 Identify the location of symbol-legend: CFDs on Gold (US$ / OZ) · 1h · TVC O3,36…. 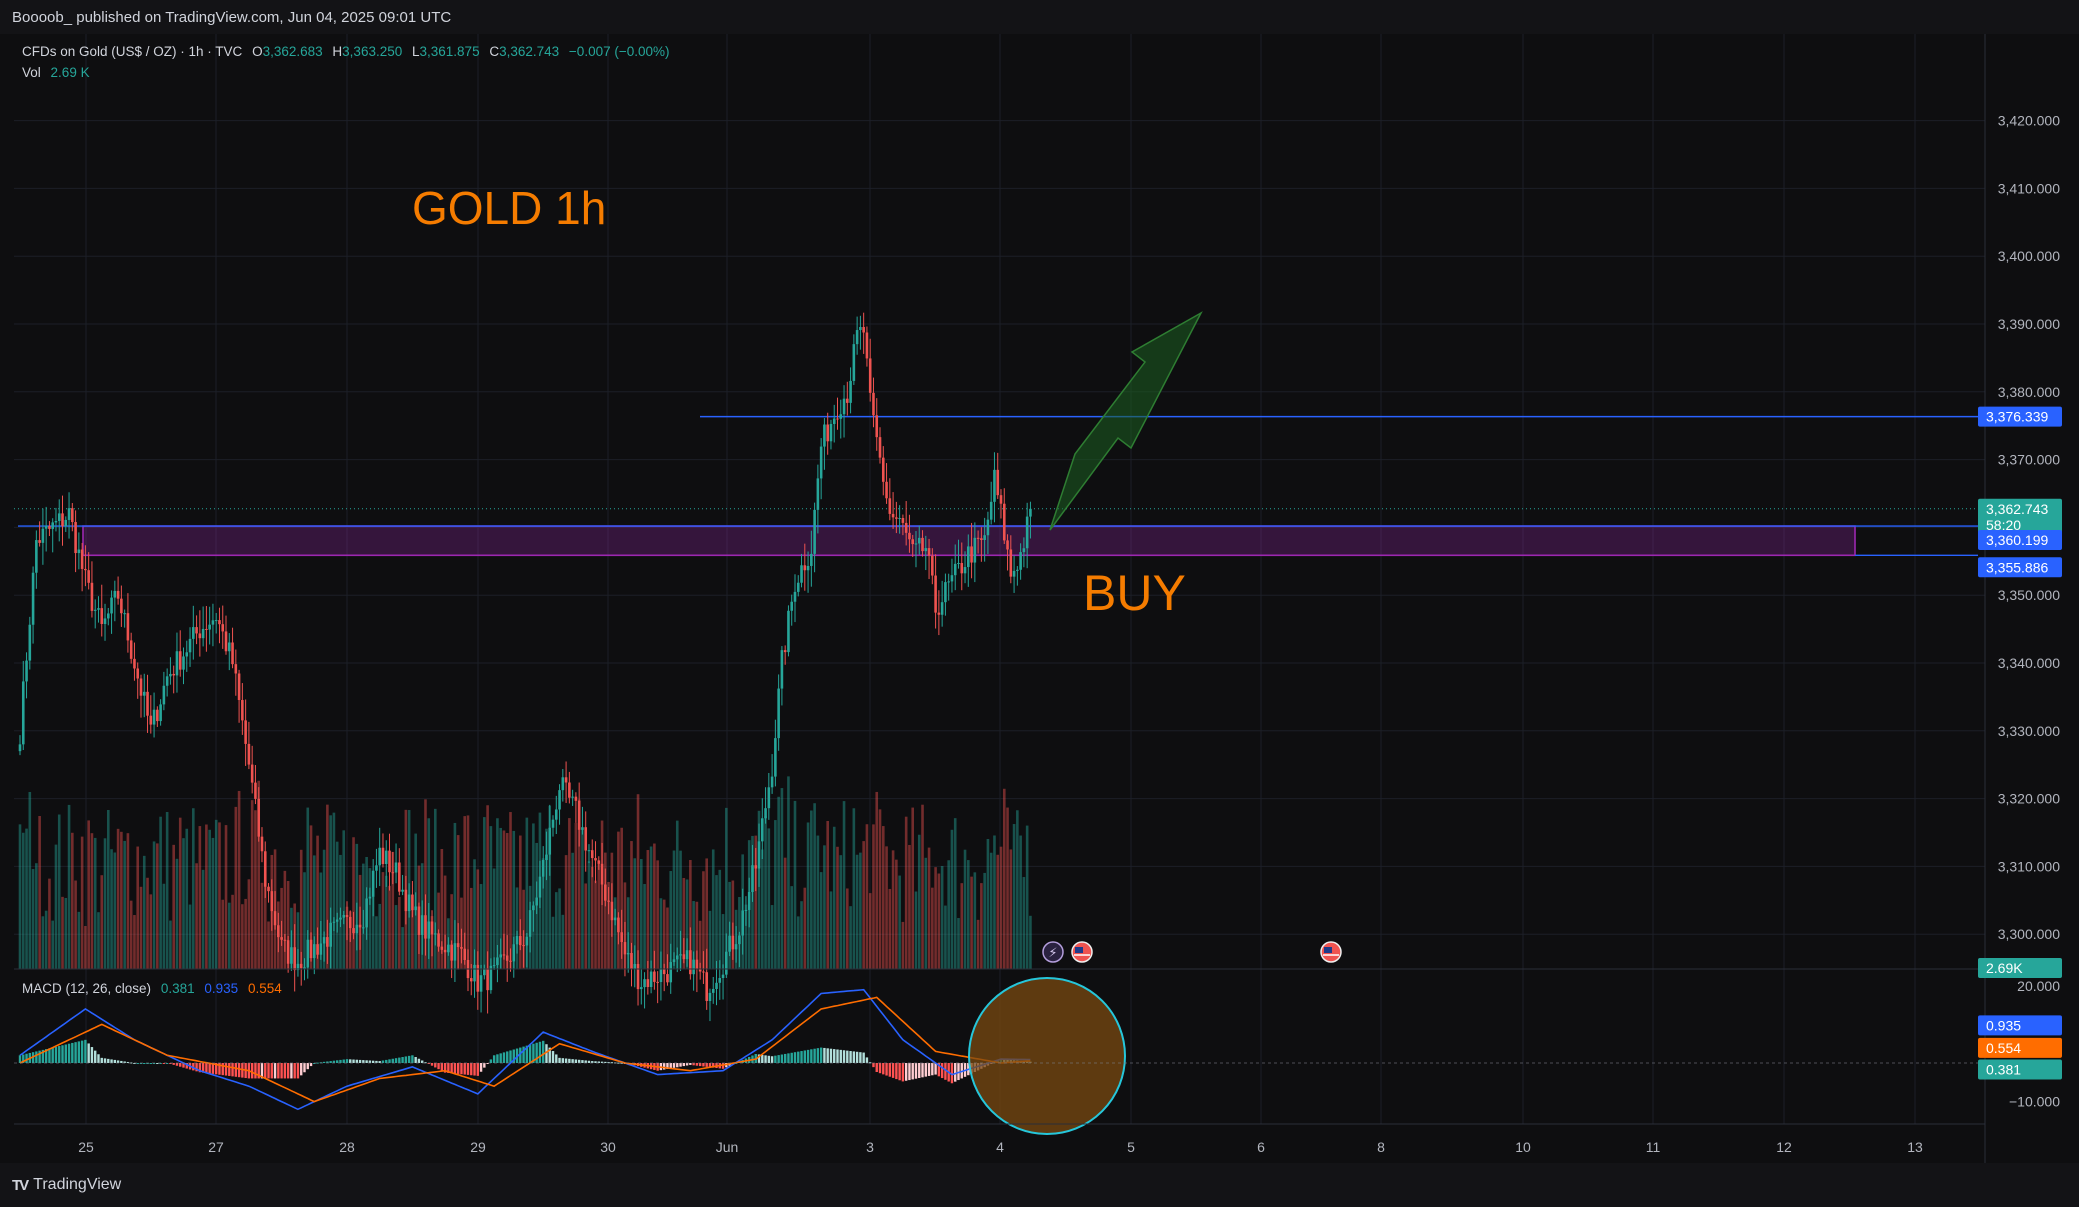
(346, 51).